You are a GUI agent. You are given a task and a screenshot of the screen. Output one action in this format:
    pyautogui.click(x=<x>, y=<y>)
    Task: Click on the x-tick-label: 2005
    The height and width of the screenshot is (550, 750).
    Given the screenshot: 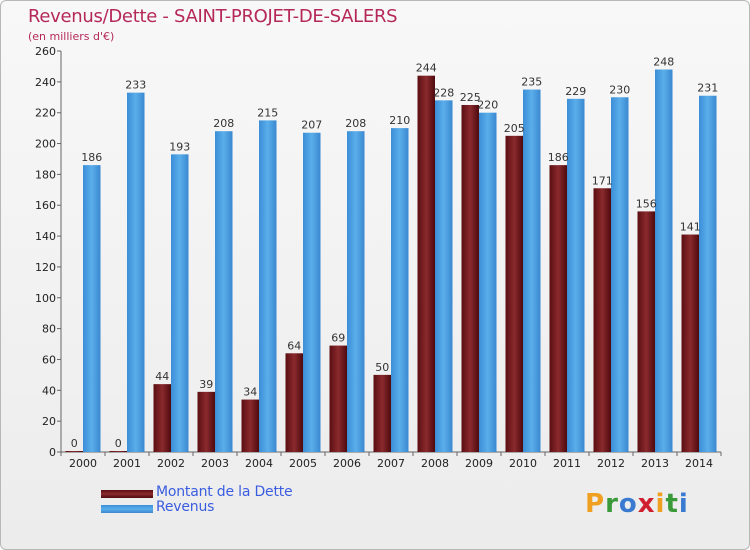 What is the action you would take?
    pyautogui.click(x=303, y=463)
    